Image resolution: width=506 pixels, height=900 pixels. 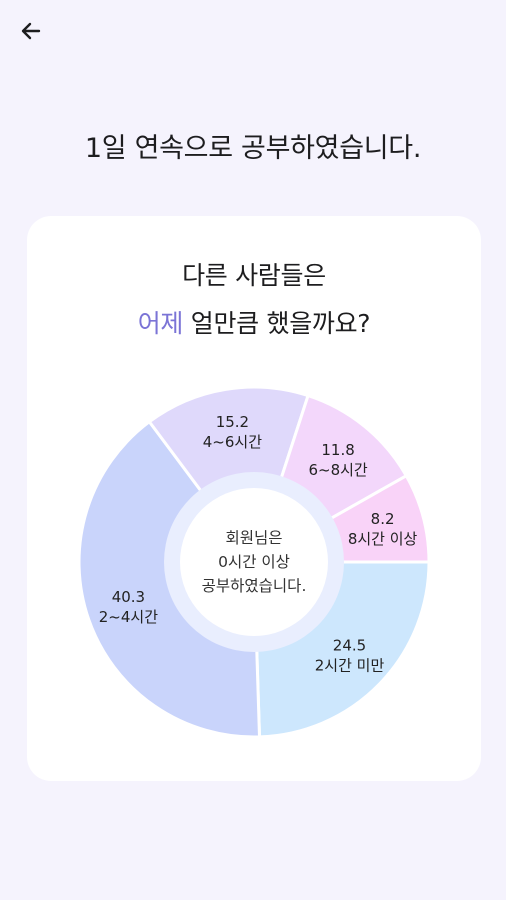 I want to click on center-text-line2: 0시간 이상, so click(x=254, y=562).